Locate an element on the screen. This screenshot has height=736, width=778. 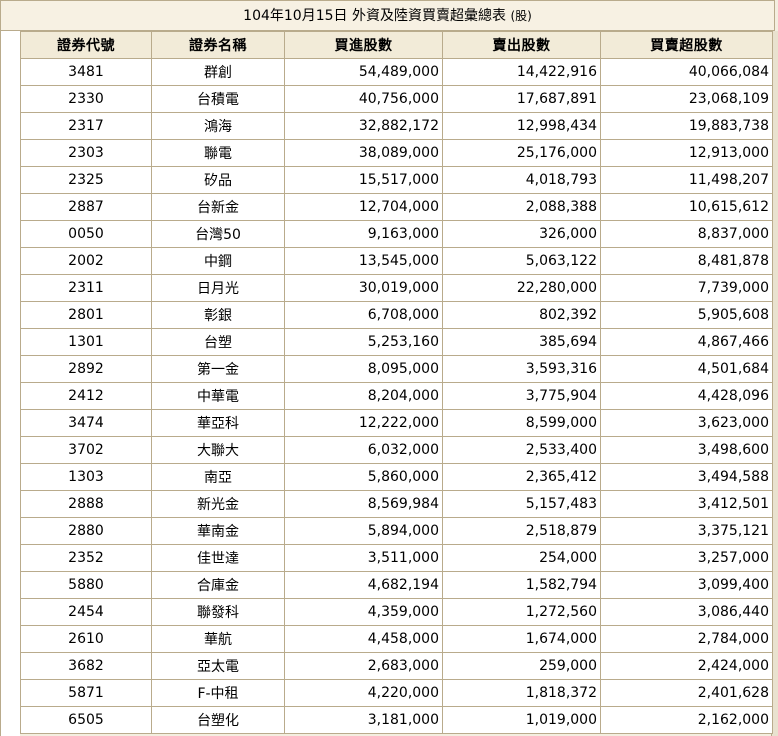
table-row: 2002 中鋼 13,545,000 5,063,122 8,481,878 is located at coordinates (396, 261).